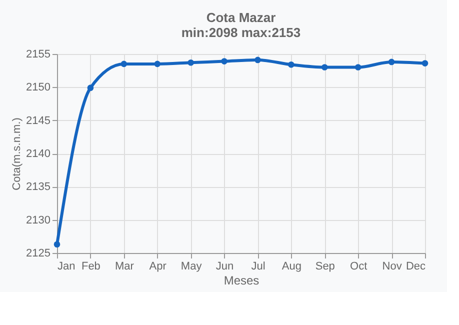 The height and width of the screenshot is (325, 459). I want to click on x-tick-label: Jun, so click(225, 266).